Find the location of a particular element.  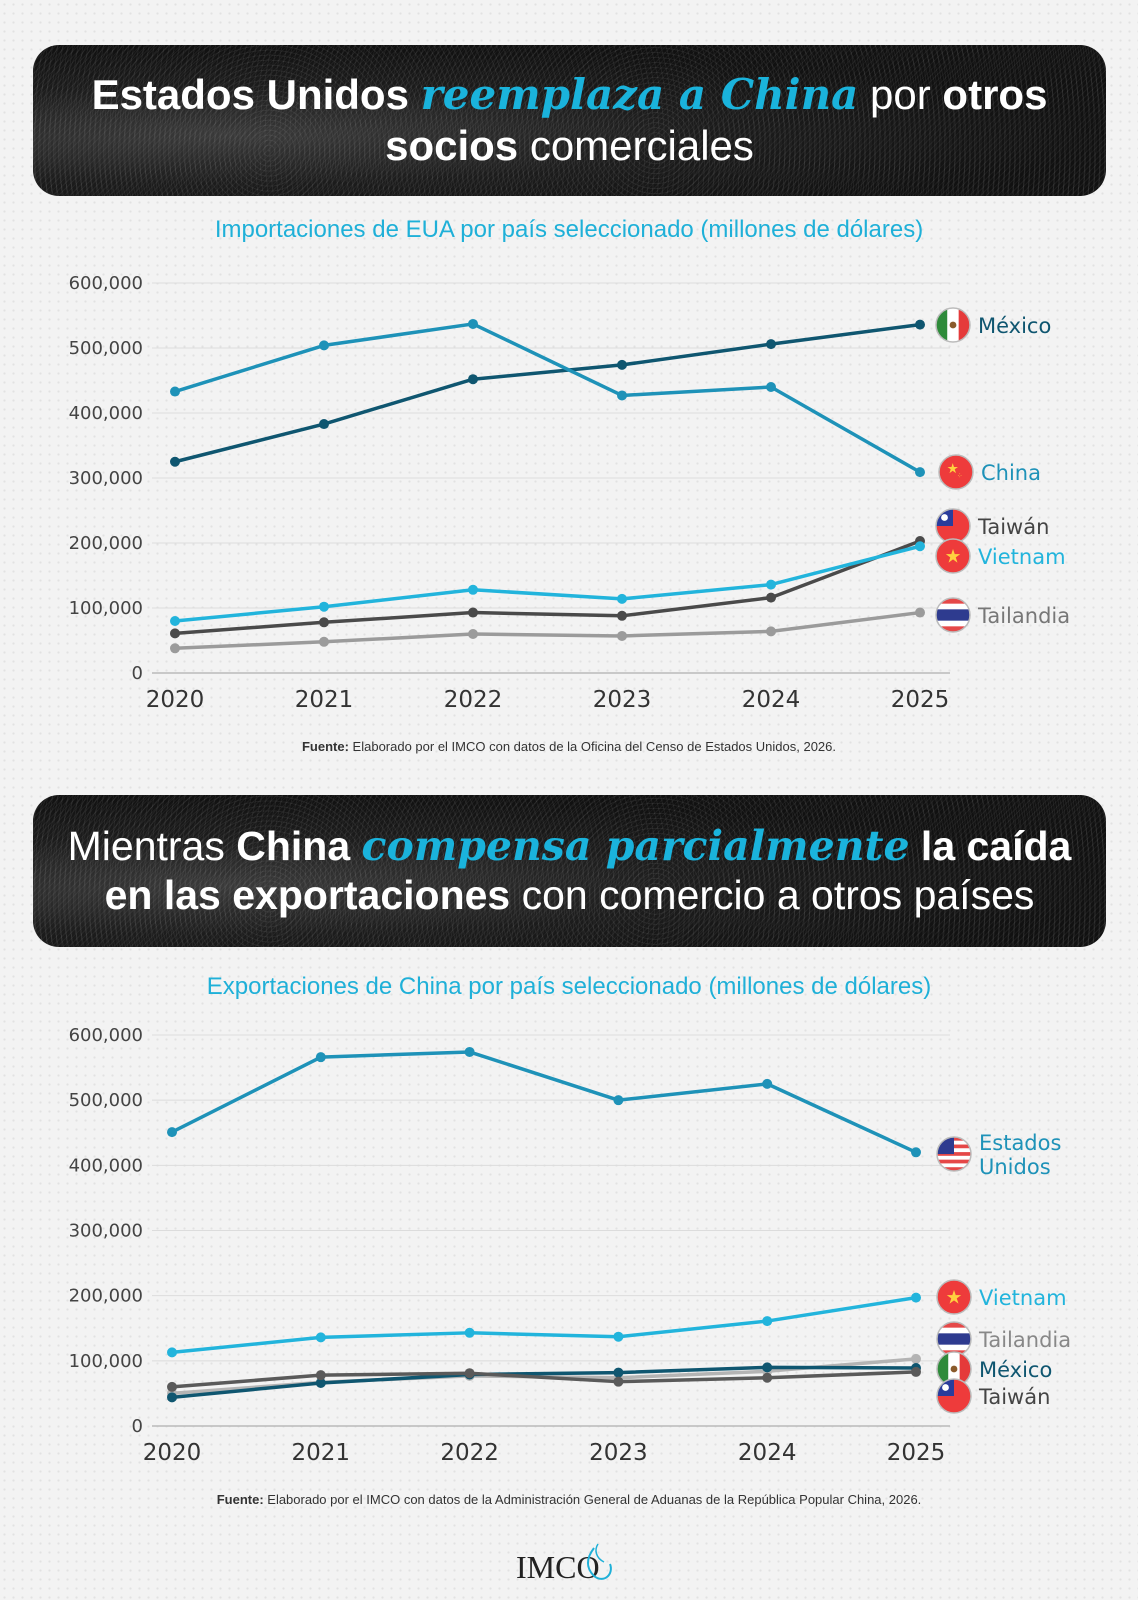

x-tick-label: 2023 is located at coordinates (618, 1453).